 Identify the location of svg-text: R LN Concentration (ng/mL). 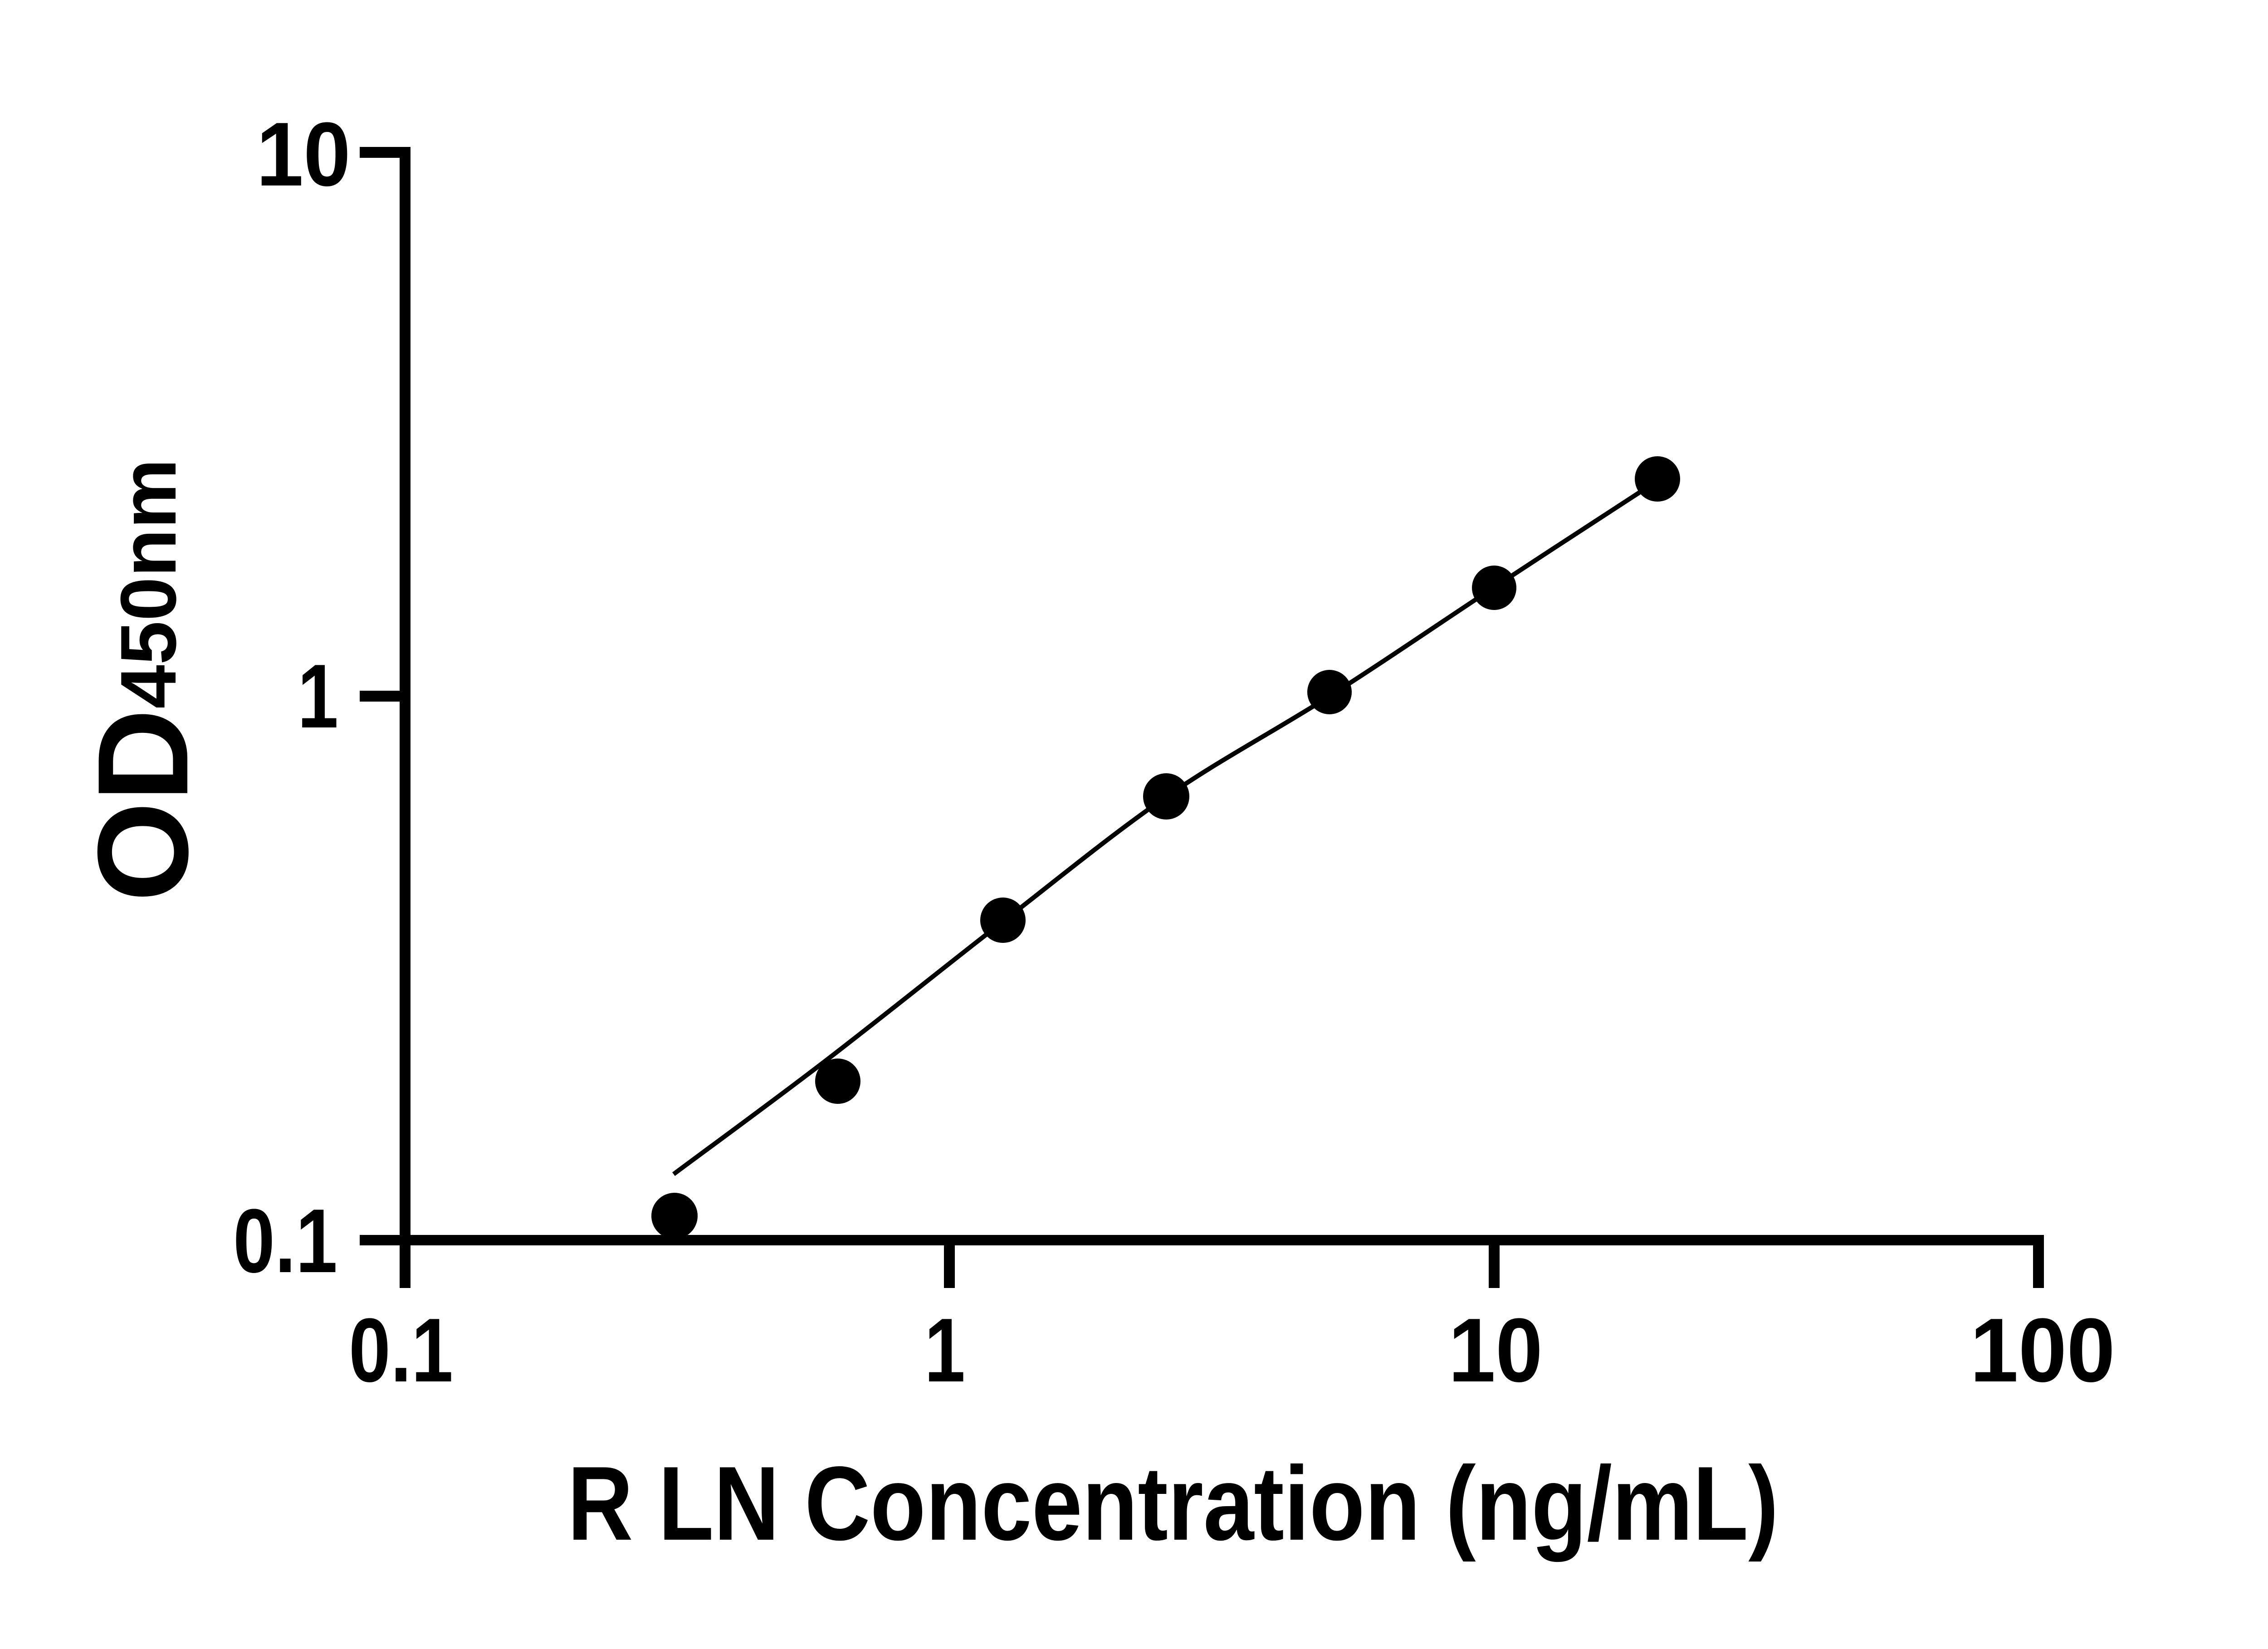
(1173, 1504).